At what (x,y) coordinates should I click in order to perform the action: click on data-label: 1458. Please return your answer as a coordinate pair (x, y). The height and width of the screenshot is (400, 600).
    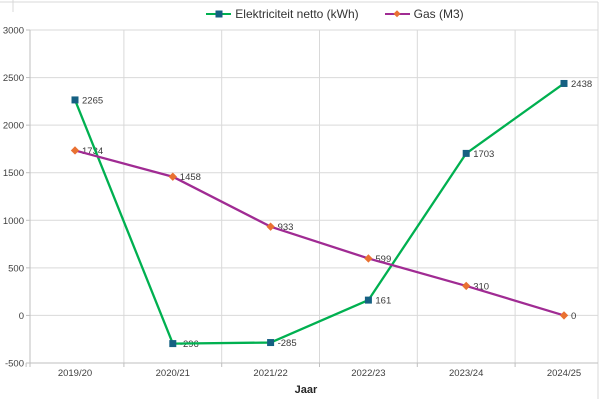
    Looking at the image, I should click on (190, 177).